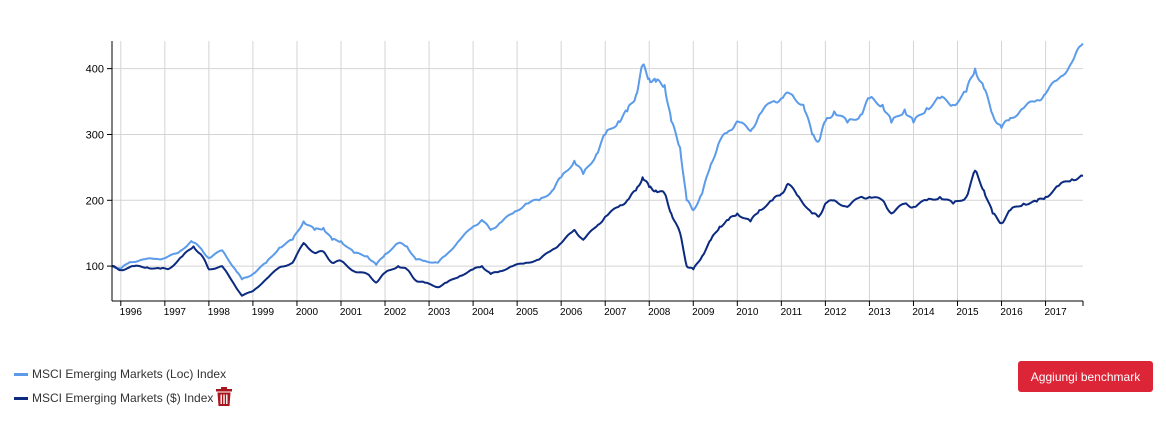  I want to click on x-tick-label: 2009, so click(703, 312).